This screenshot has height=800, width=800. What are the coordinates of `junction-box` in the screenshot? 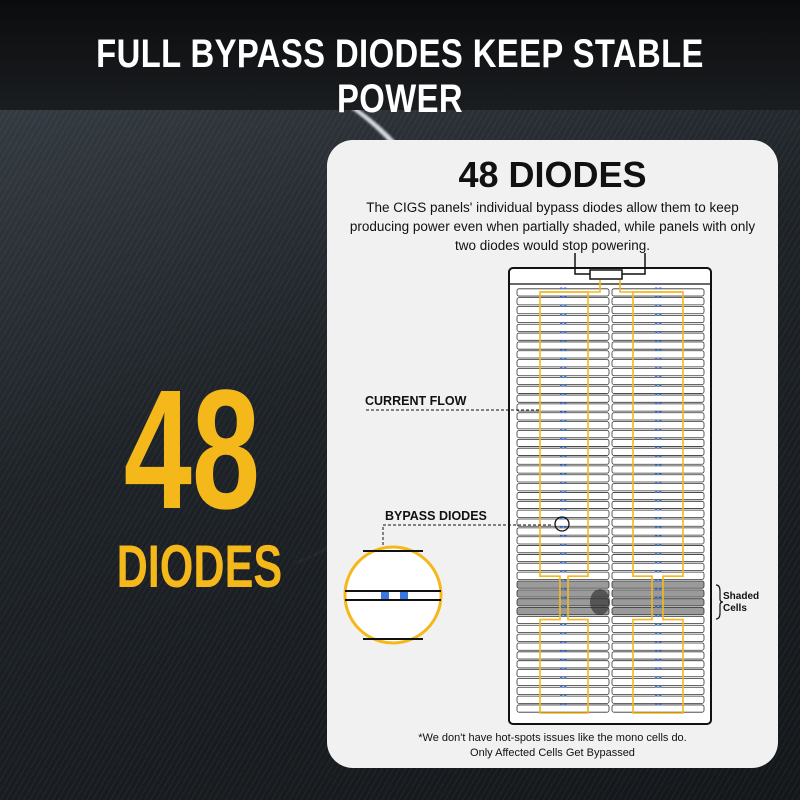 It's located at (606, 274).